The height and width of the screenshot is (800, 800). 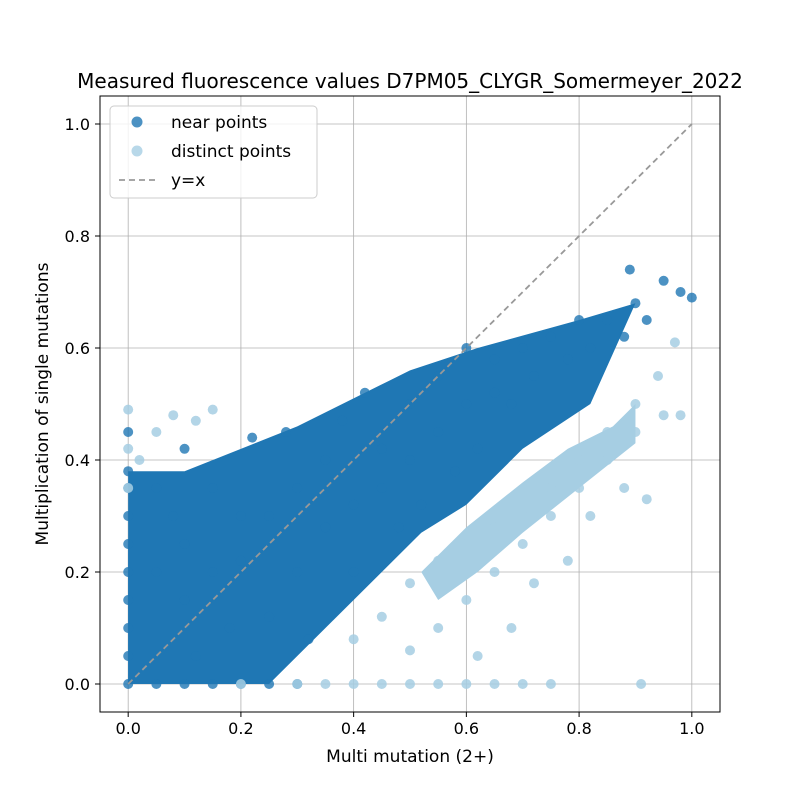 What do you see at coordinates (353, 728) in the screenshot?
I see `x-tick-label: 0.4` at bounding box center [353, 728].